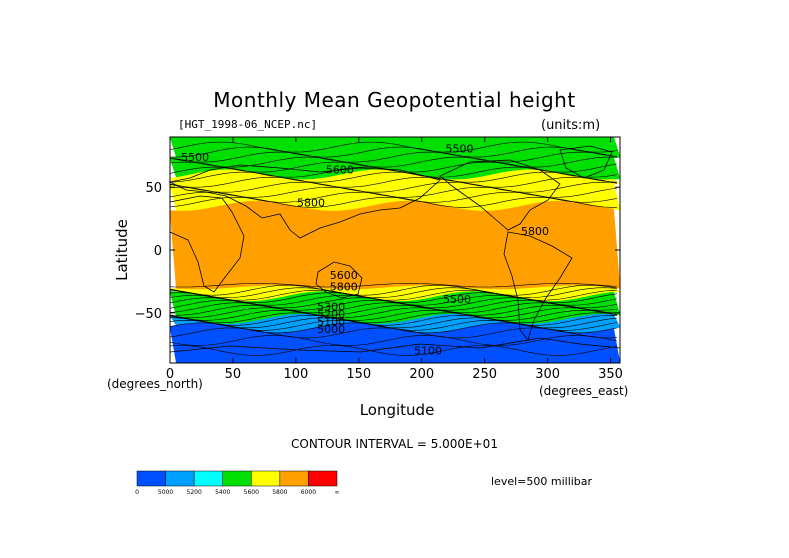 The height and width of the screenshot is (558, 789). Describe the element at coordinates (165, 492) in the screenshot. I see `colorbar-label-1: 5000` at that location.